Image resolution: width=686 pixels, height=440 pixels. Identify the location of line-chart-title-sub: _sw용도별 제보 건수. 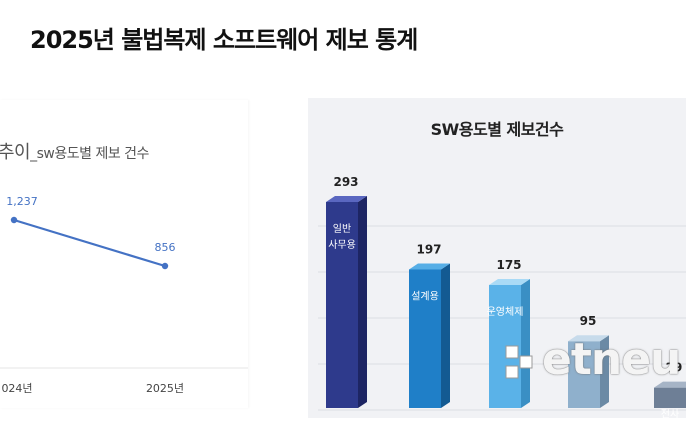
(89, 154).